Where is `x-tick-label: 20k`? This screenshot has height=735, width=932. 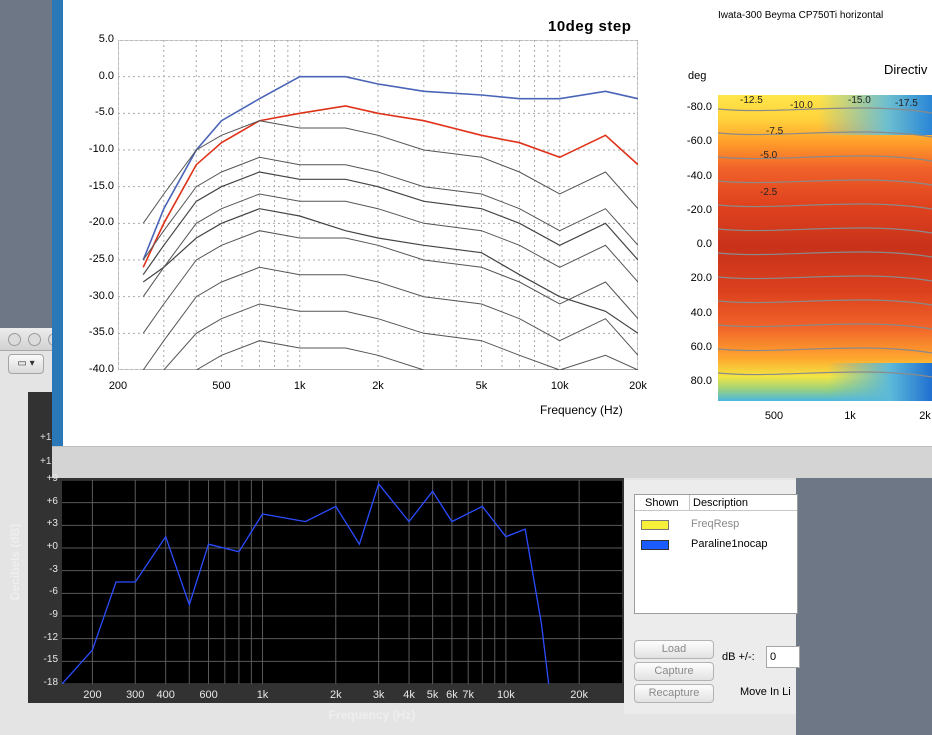
x-tick-label: 20k is located at coordinates (579, 695).